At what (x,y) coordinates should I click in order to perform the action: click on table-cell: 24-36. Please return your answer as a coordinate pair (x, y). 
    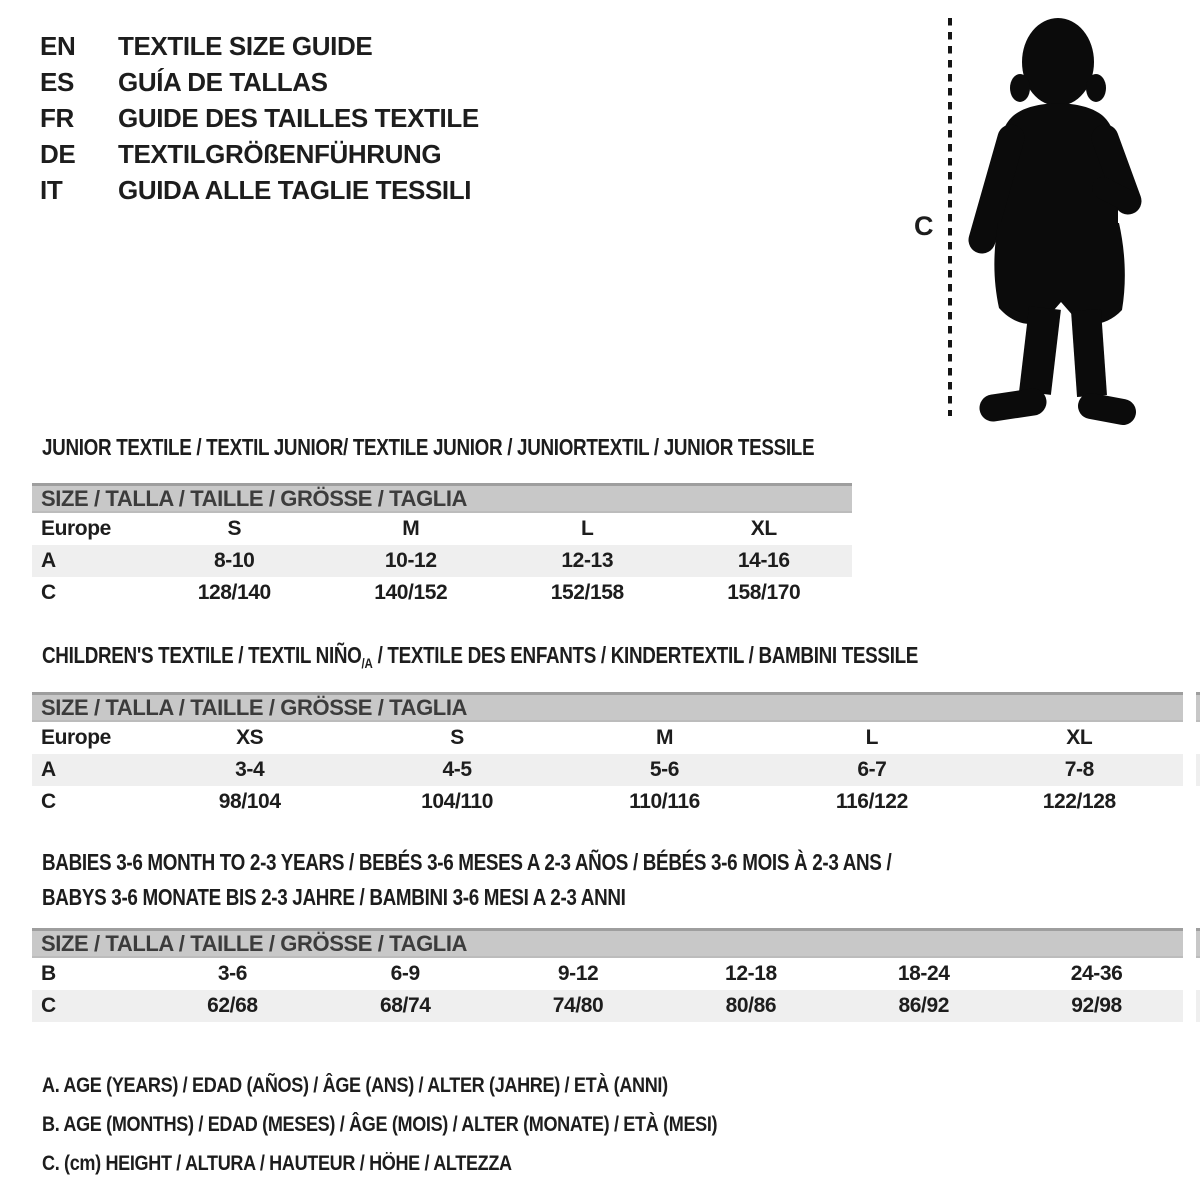
    Looking at the image, I should click on (1096, 973).